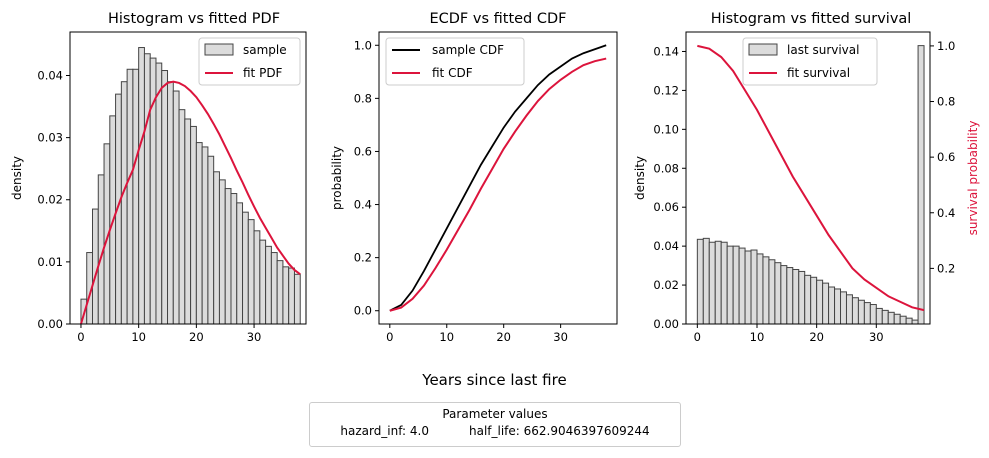 Image resolution: width=989 pixels, height=458 pixels. What do you see at coordinates (363, 258) in the screenshot?
I see `y-tick-label: 0.2` at bounding box center [363, 258].